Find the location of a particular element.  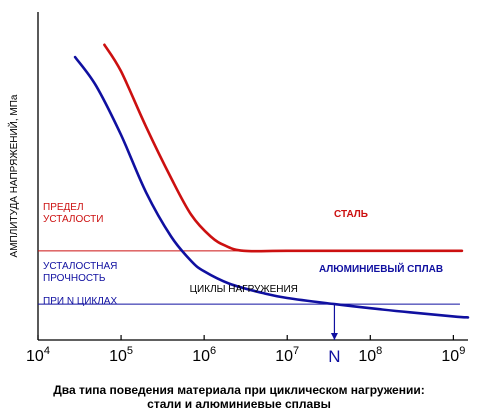

annotation-2: УСТАЛОСТИ is located at coordinates (73, 219).